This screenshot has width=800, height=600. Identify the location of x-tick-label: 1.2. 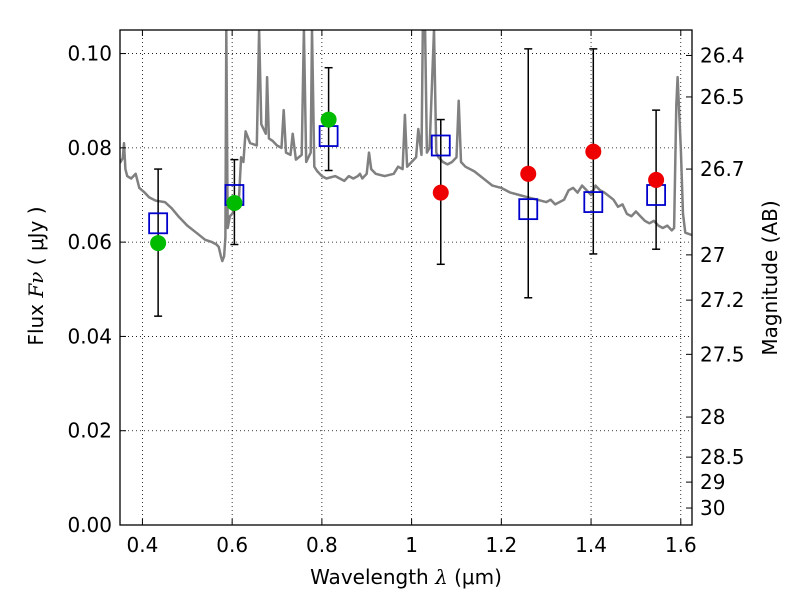
(501, 545).